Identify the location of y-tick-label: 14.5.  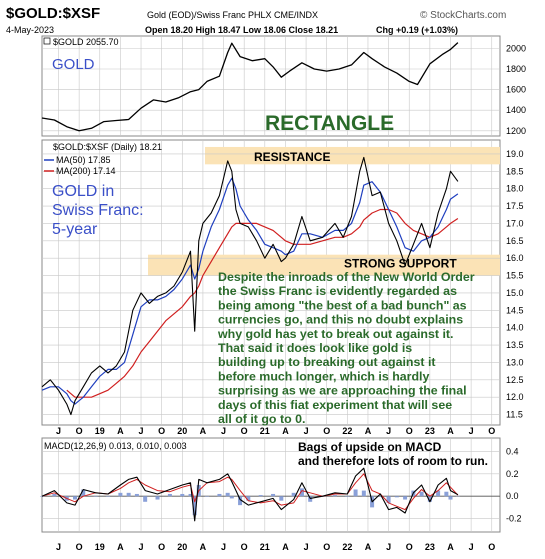
(515, 310).